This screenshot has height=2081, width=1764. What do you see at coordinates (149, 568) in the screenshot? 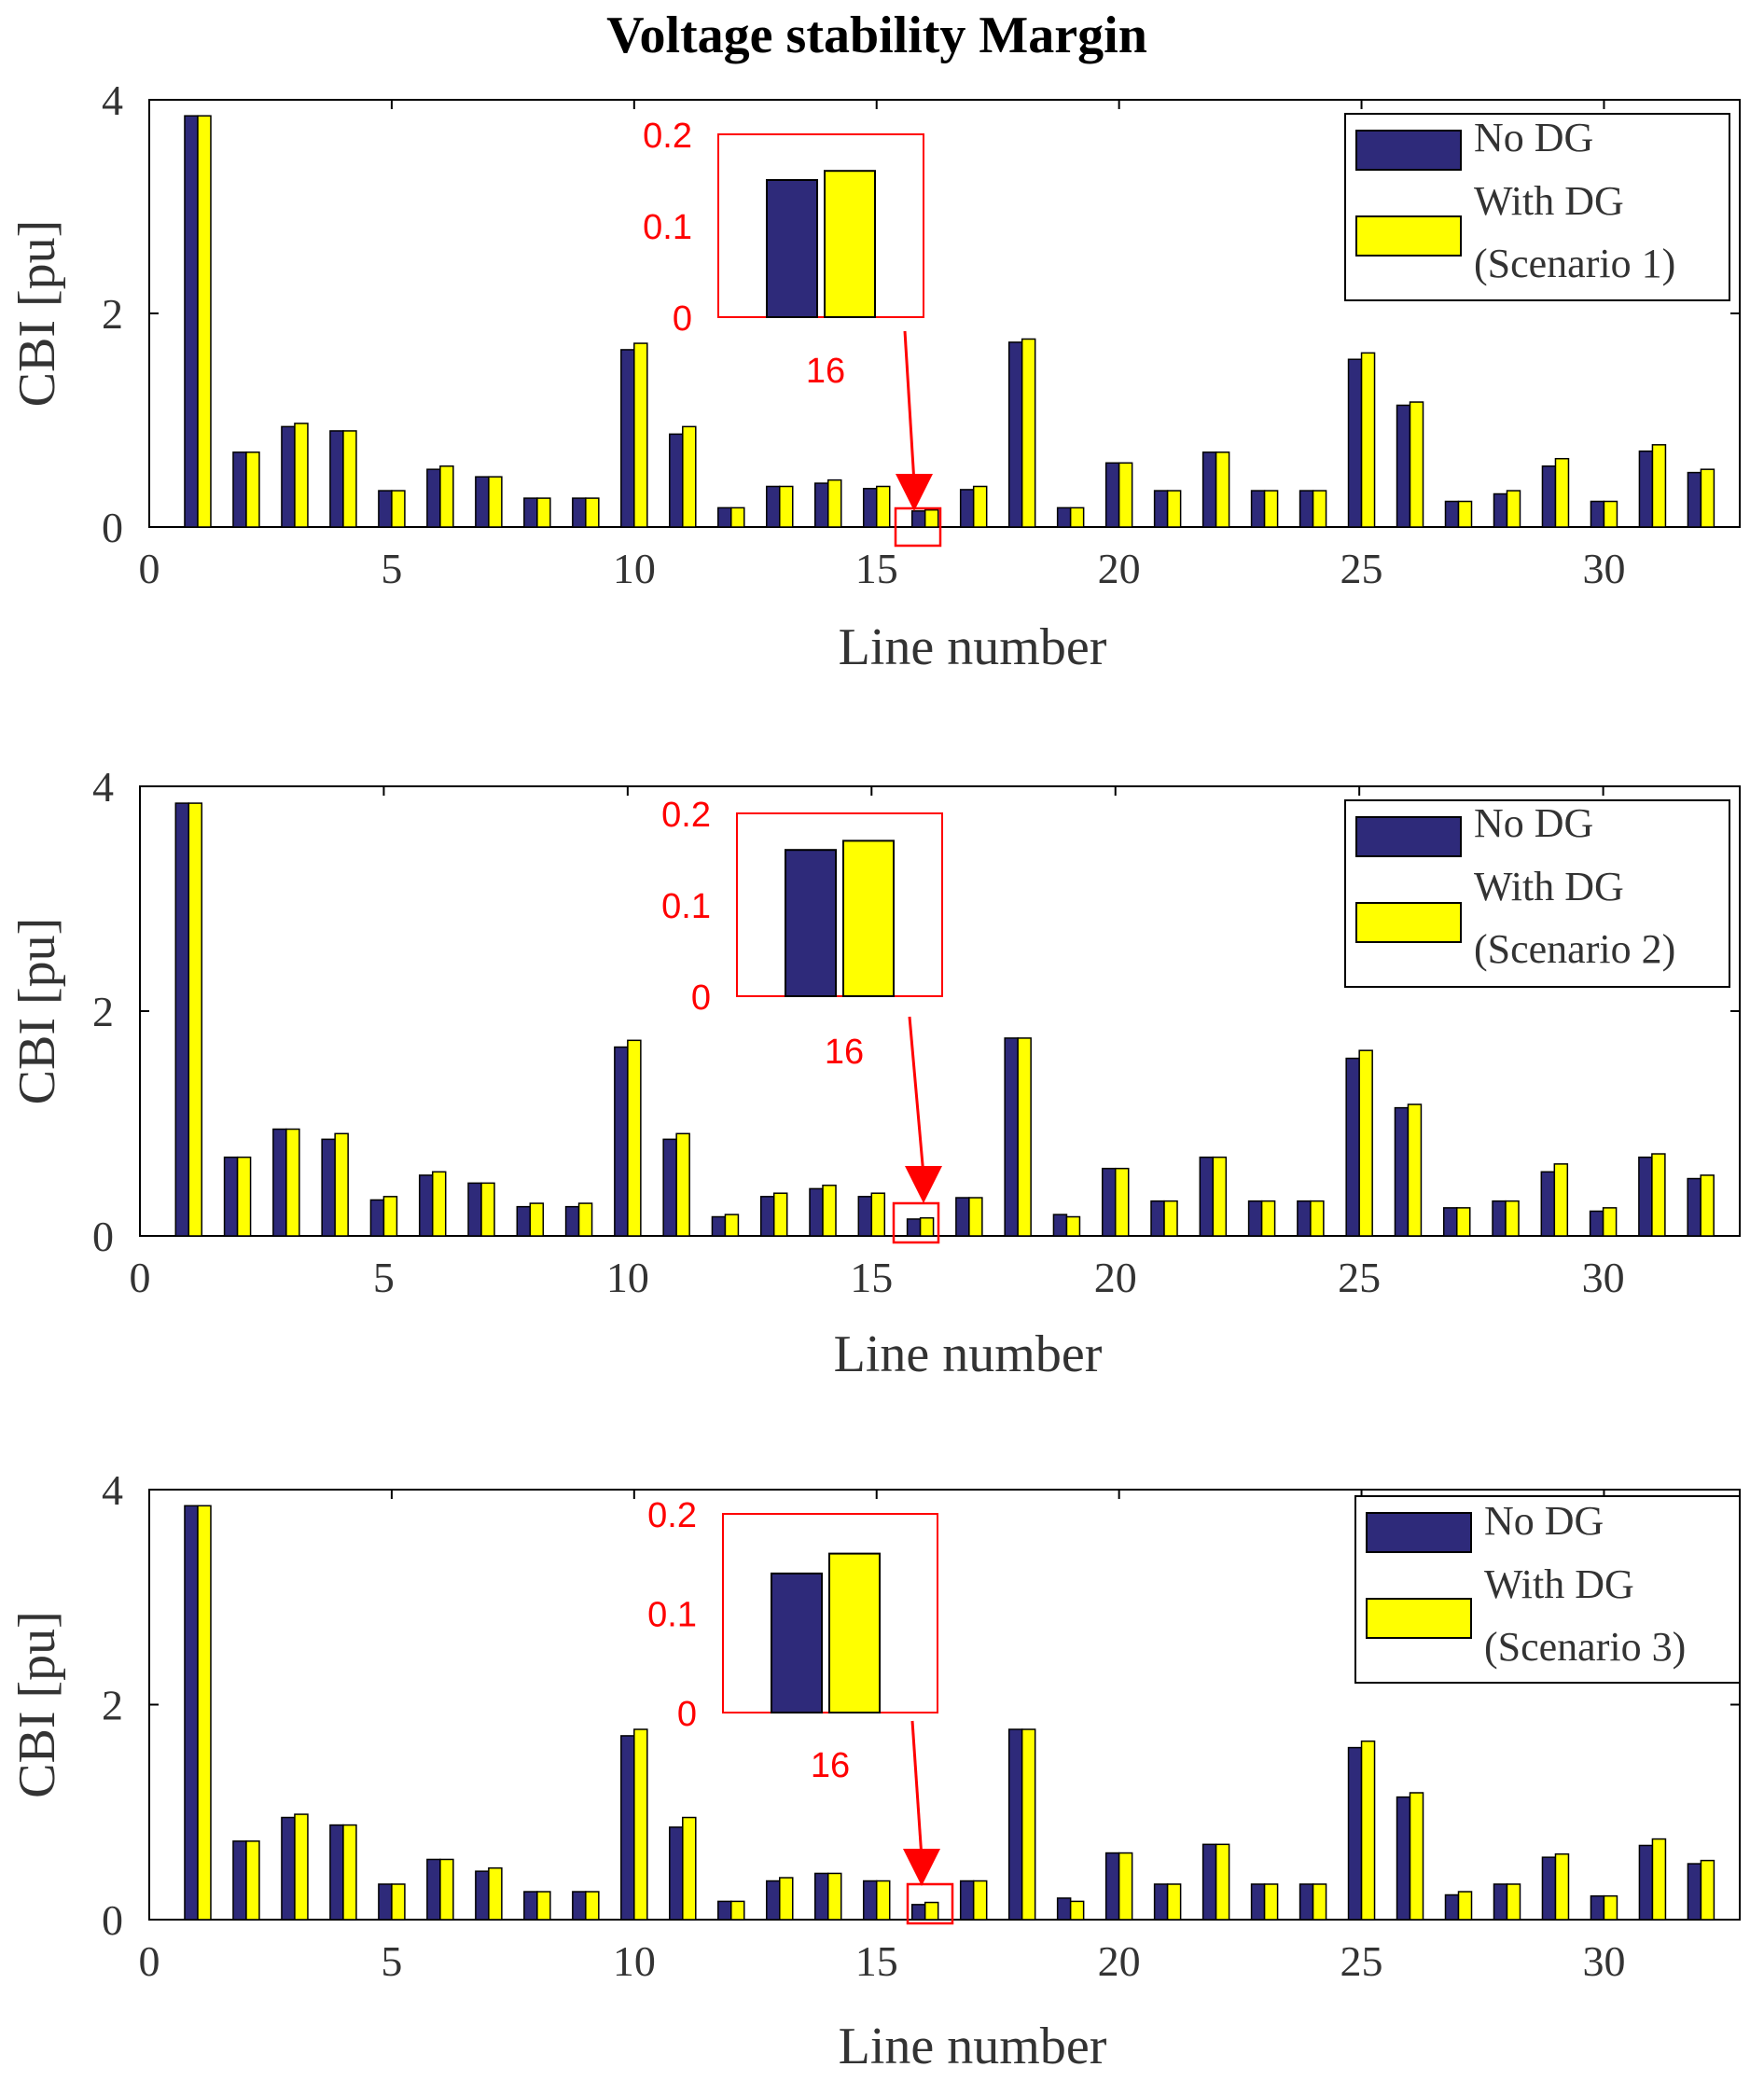
I see `x-tick-label: 0` at bounding box center [149, 568].